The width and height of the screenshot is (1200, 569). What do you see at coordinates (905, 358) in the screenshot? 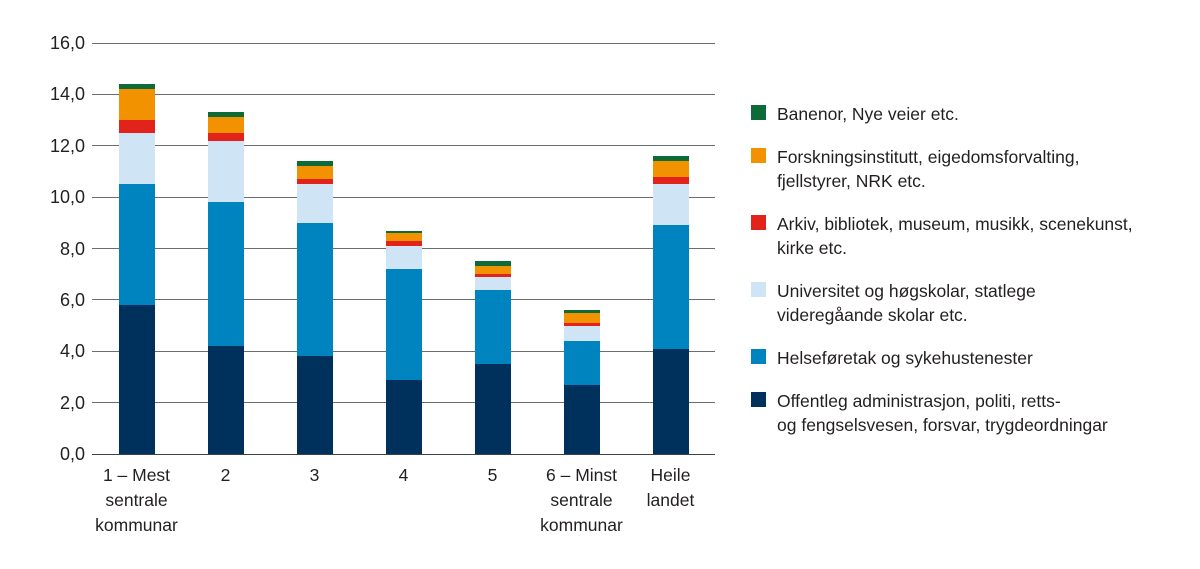
I see `legend-label: Helseføretak og sykehustenester` at bounding box center [905, 358].